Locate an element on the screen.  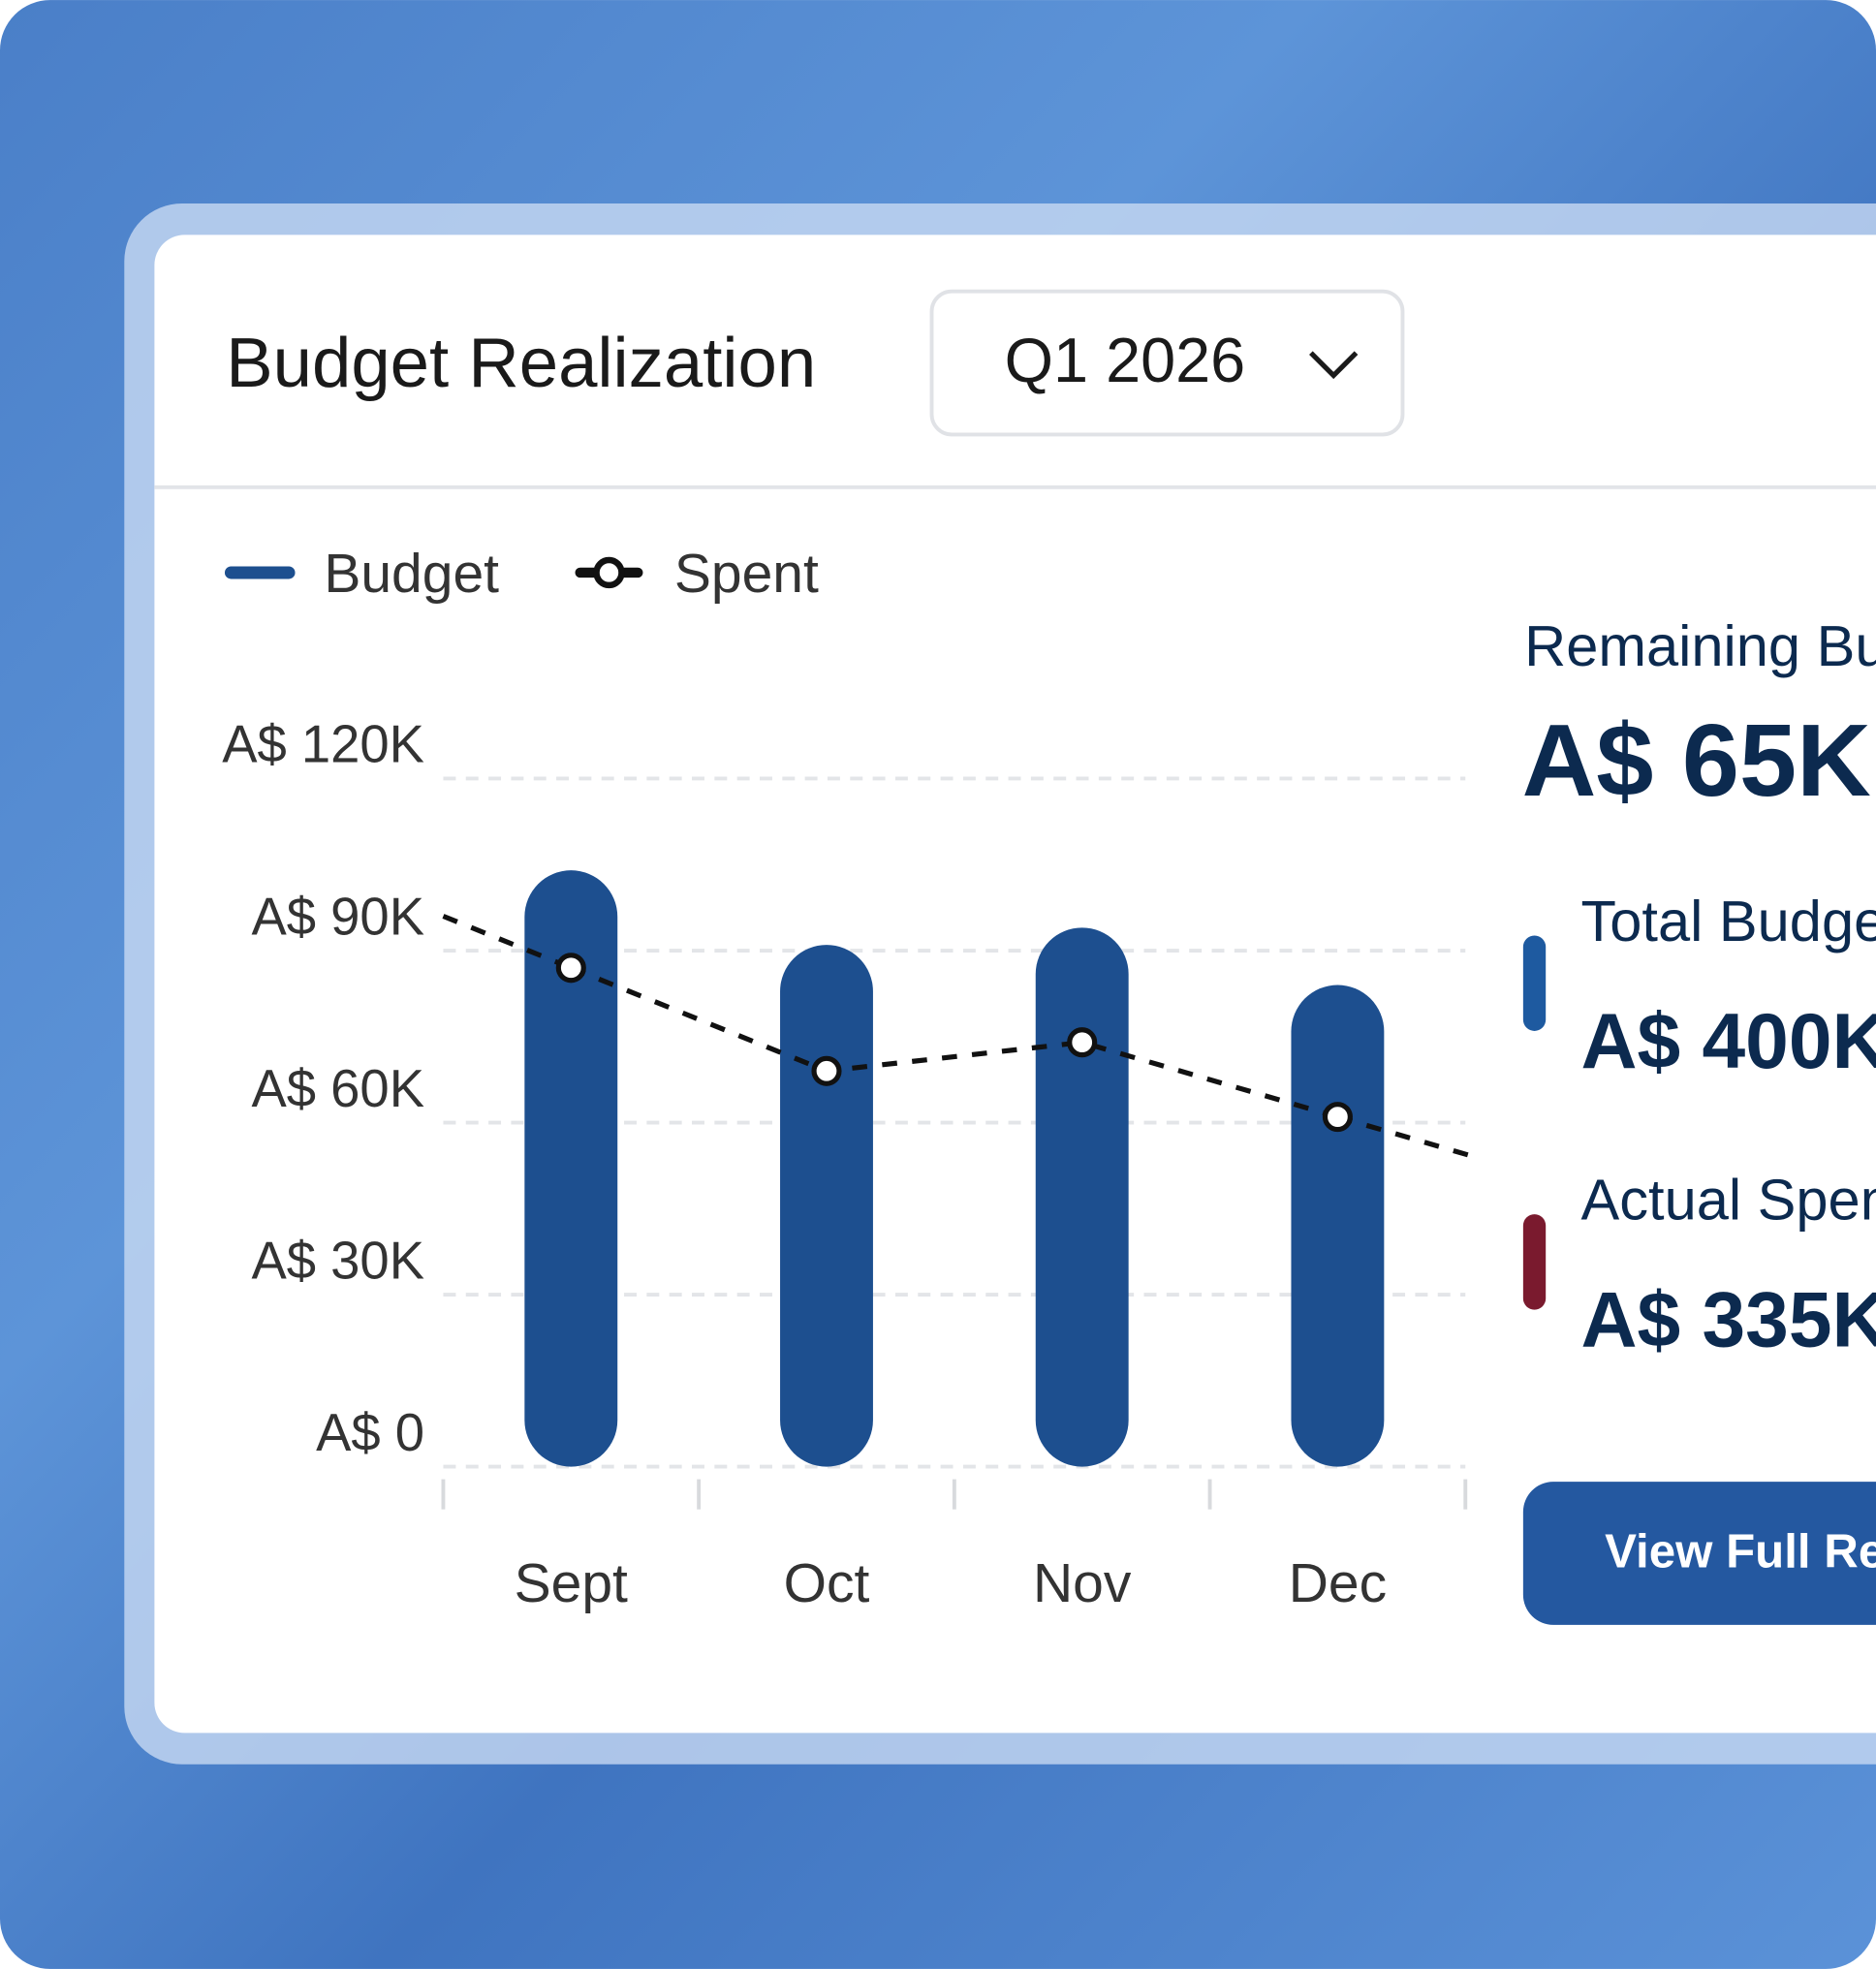
y-tick-label: A$ 30K is located at coordinates (338, 1261).